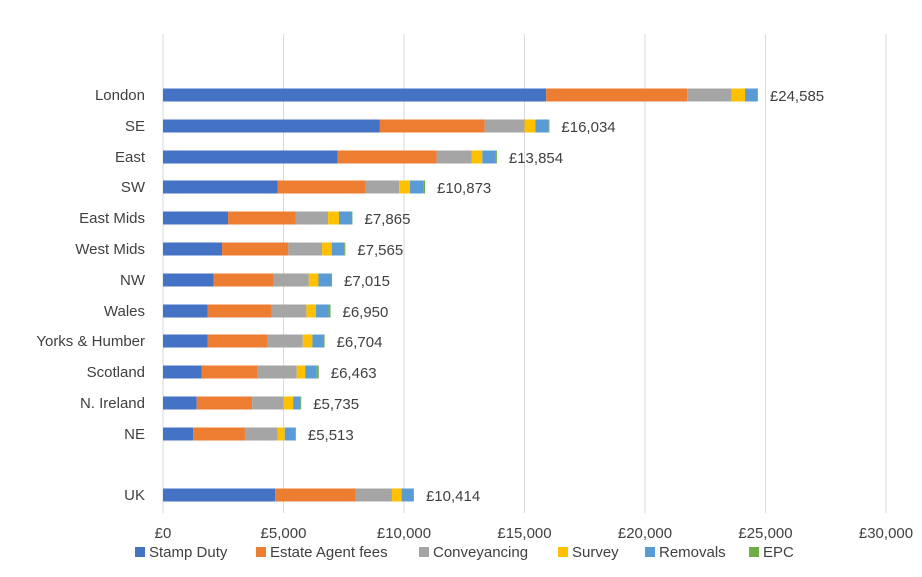  Describe the element at coordinates (692, 552) in the screenshot. I see `legend-label: Removals` at that location.